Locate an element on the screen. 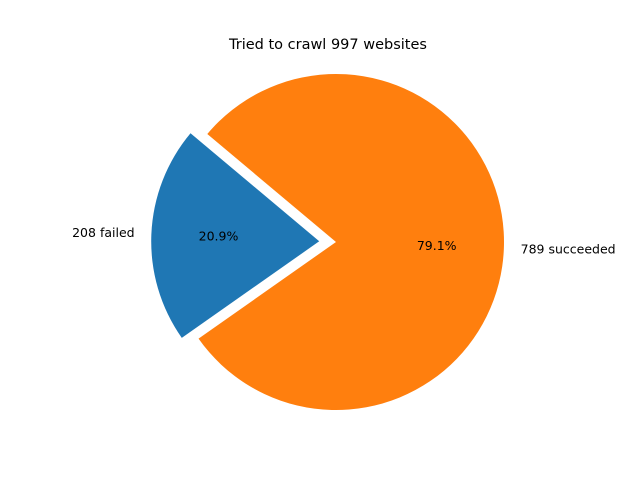  slice-percent-failed: 20.9% is located at coordinates (219, 235).